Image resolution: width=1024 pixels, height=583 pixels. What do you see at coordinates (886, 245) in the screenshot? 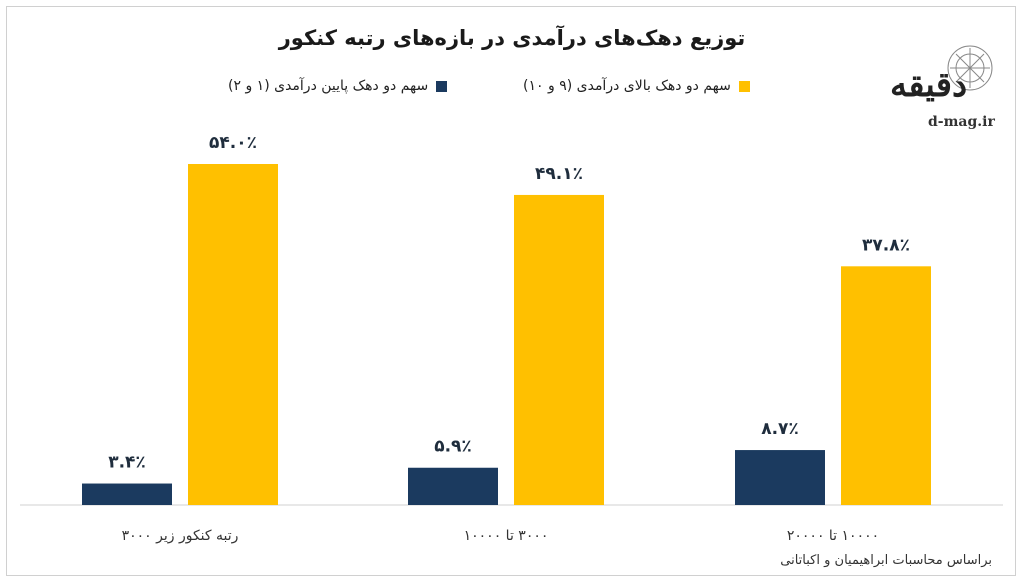
I see `data-label-high-2: ۳۷.۸٪` at bounding box center [886, 245].